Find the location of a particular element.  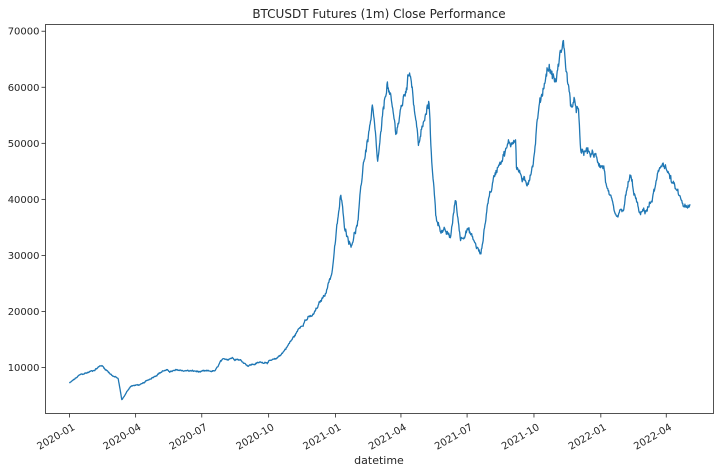

y-tick-label: 30000 is located at coordinates (24, 256).